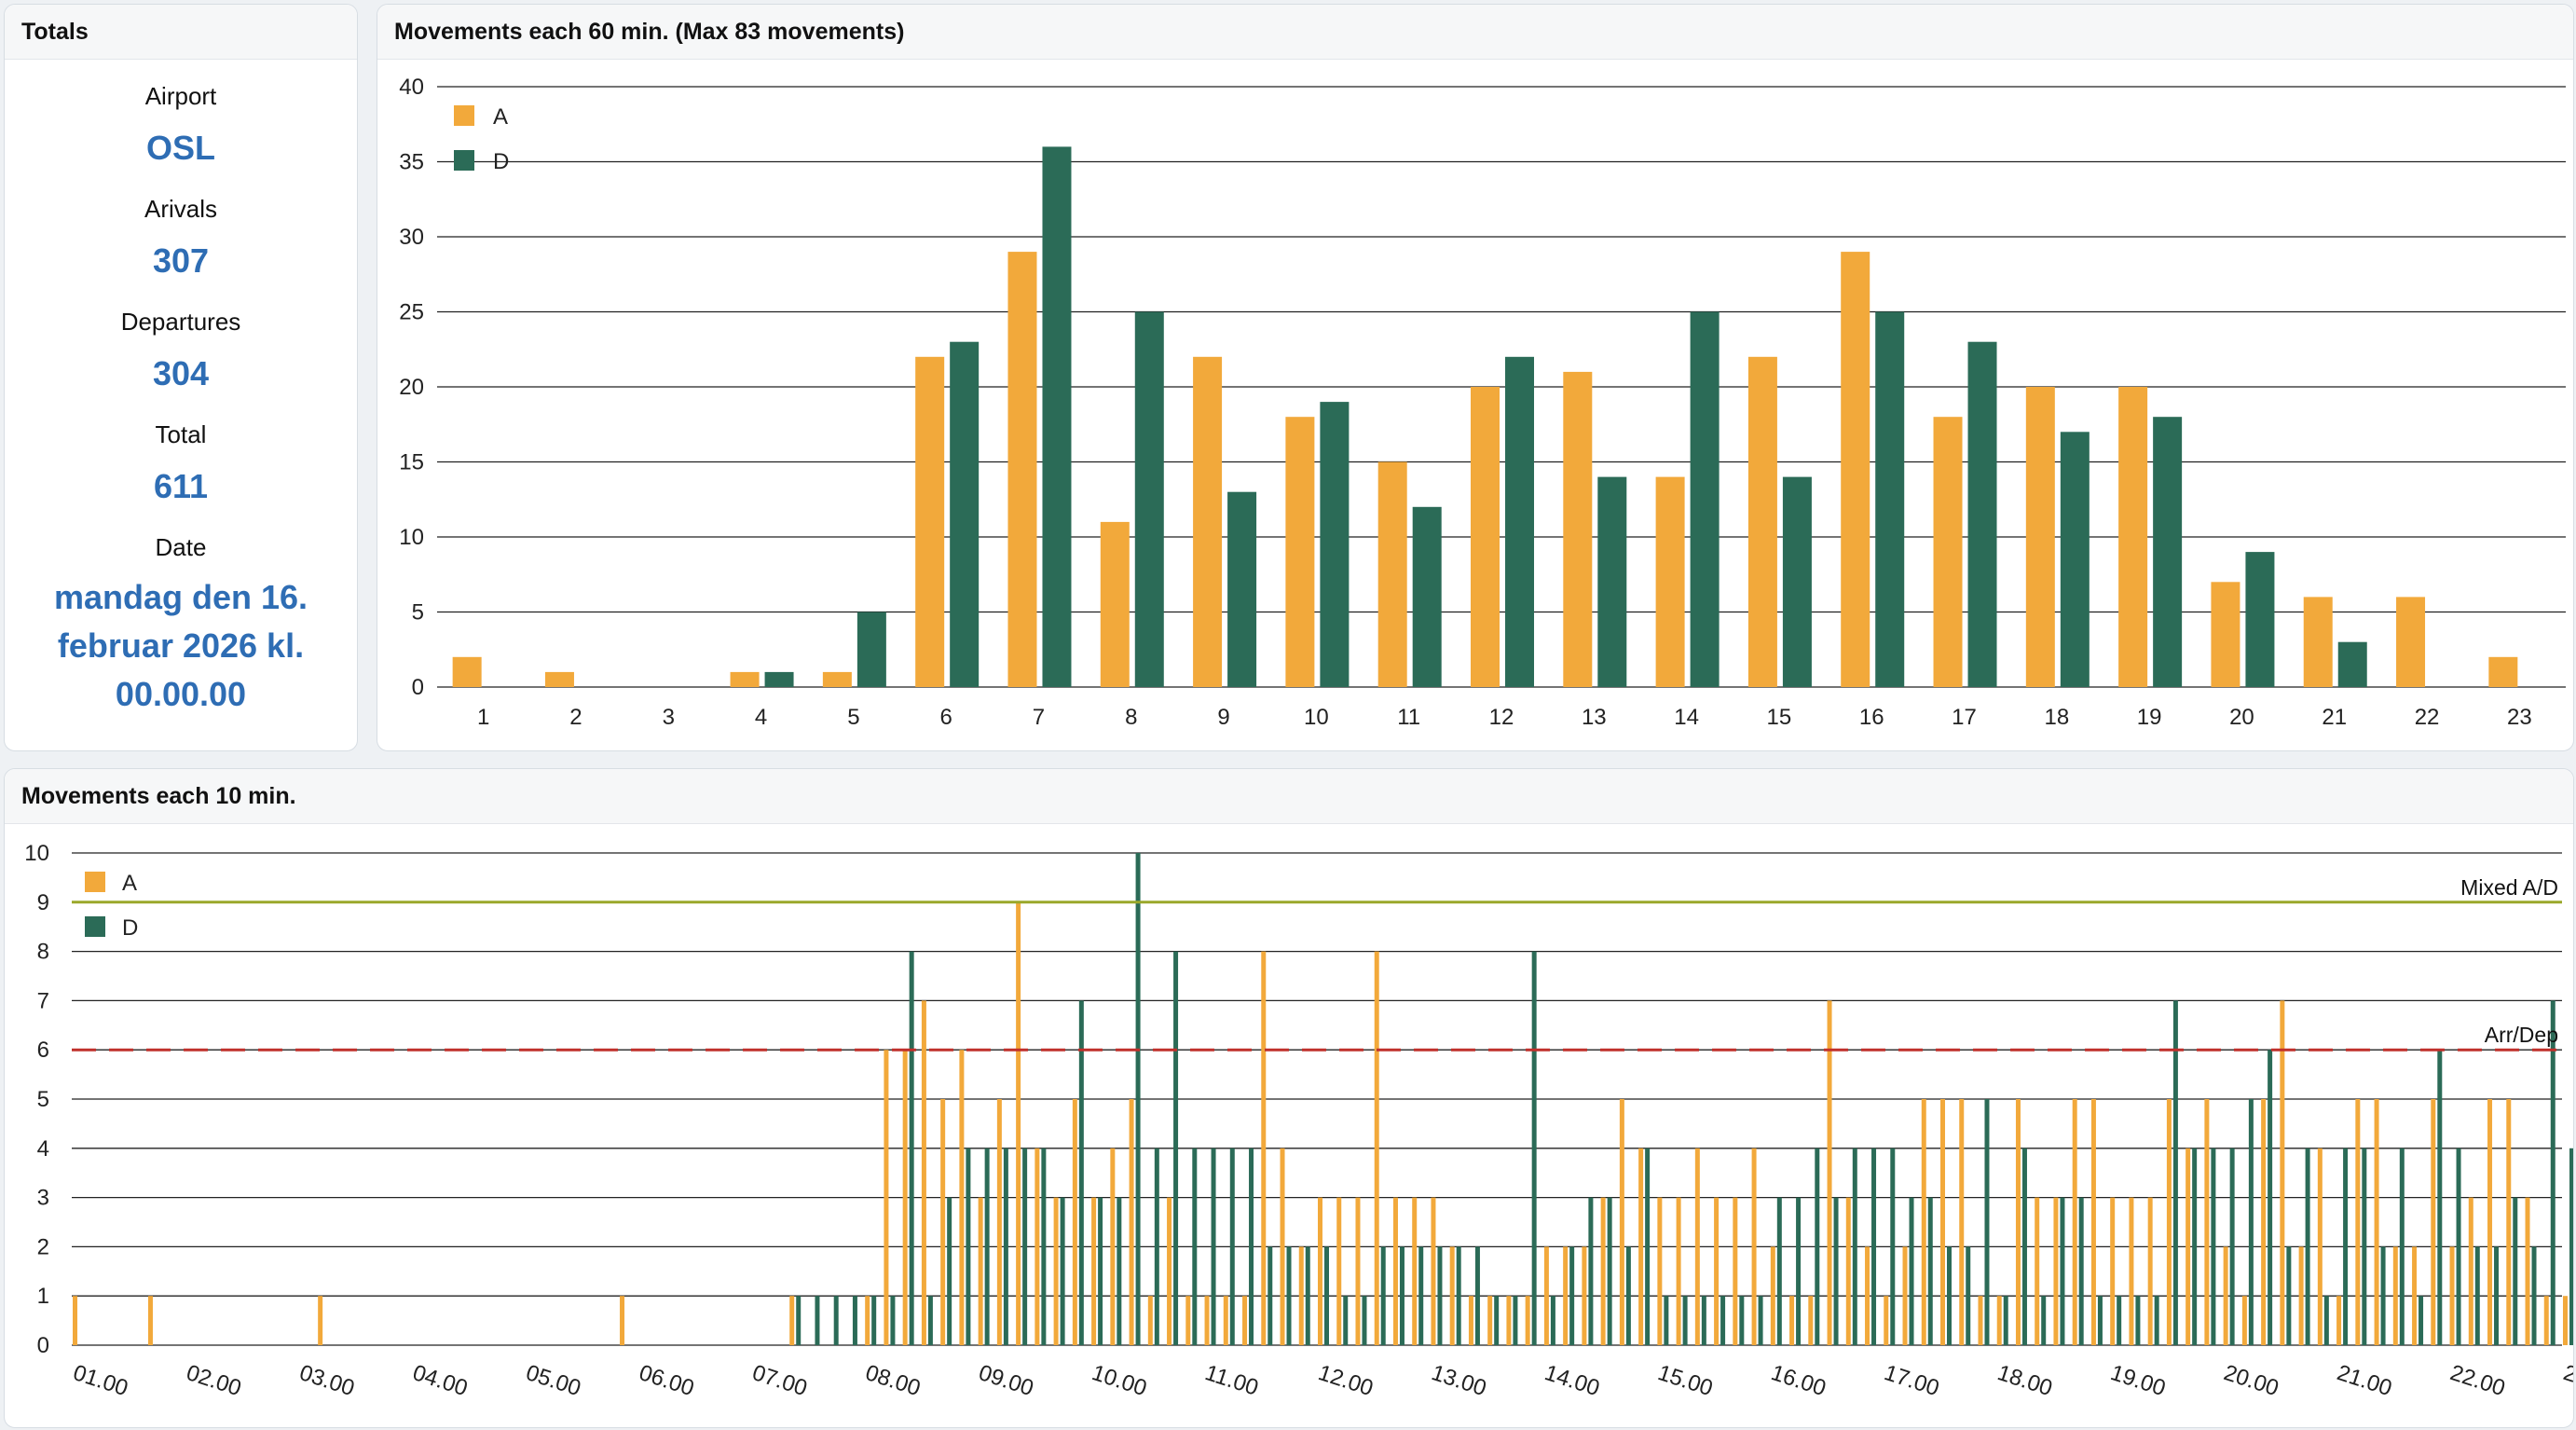 This screenshot has width=2576, height=1430. What do you see at coordinates (669, 717) in the screenshot?
I see `x-tick-label: 3` at bounding box center [669, 717].